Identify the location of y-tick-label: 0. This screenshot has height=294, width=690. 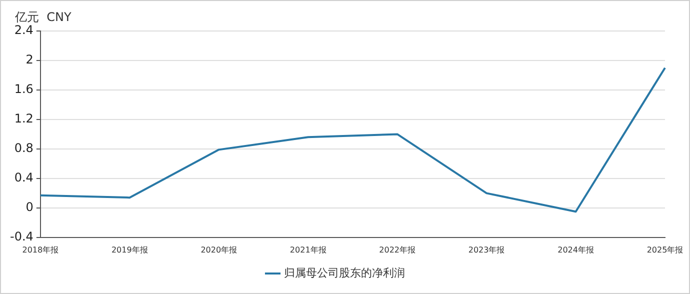
(30, 207).